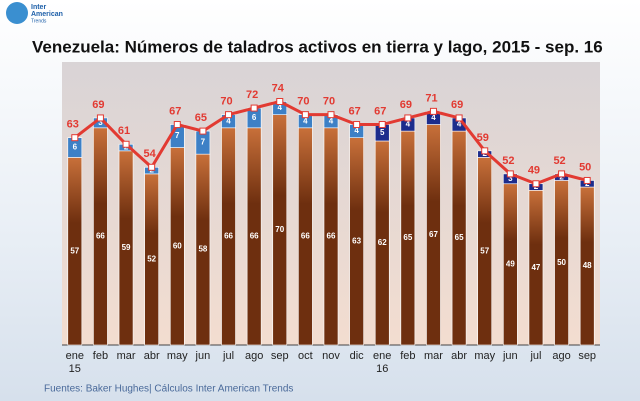  Describe the element at coordinates (202, 249) in the screenshot. I see `data-label: 58` at that location.